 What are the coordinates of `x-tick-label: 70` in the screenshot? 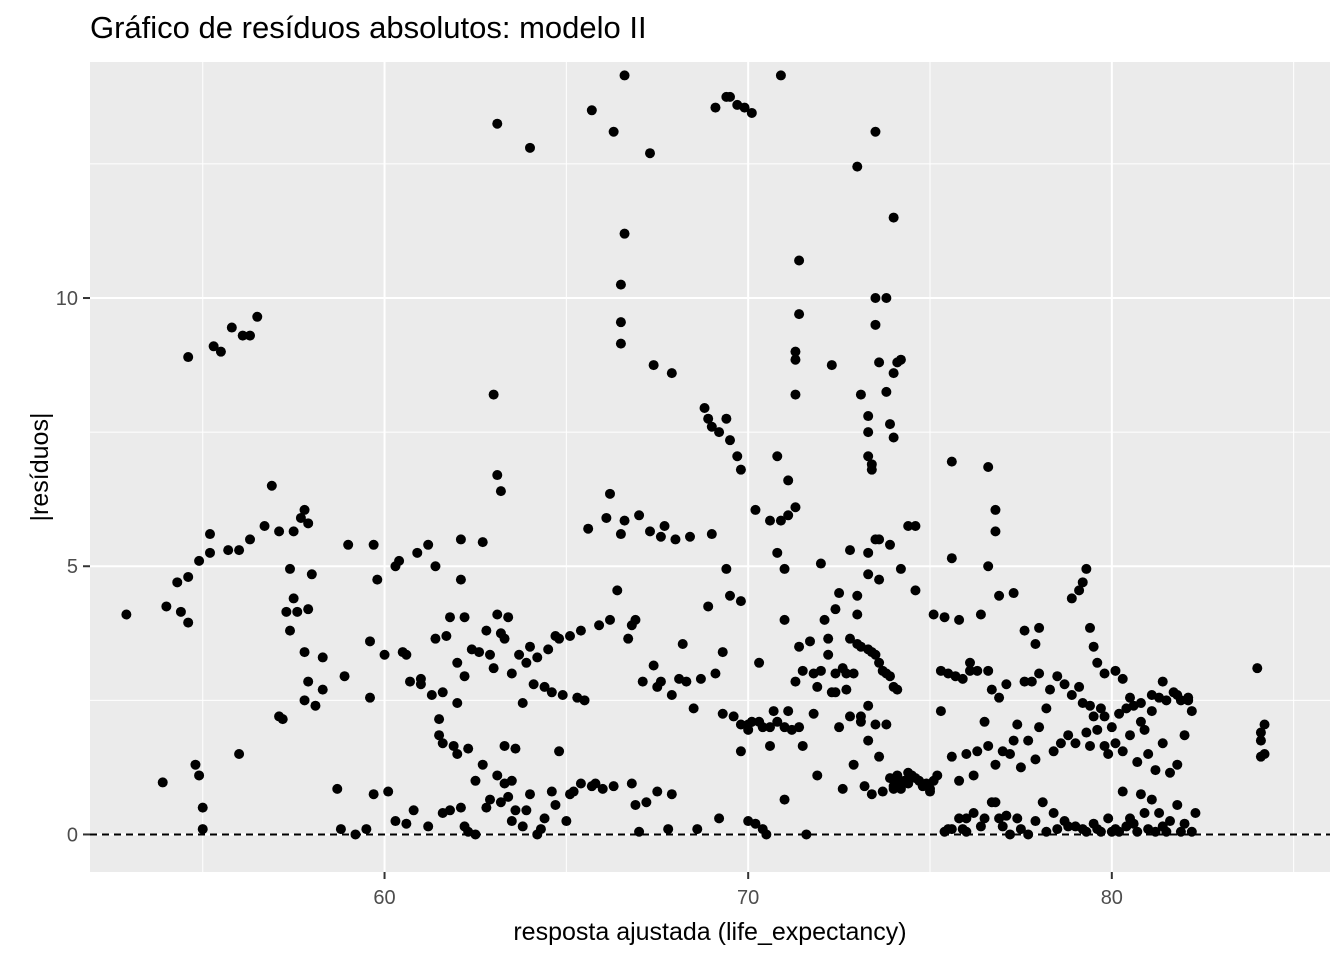 It's located at (748, 898).